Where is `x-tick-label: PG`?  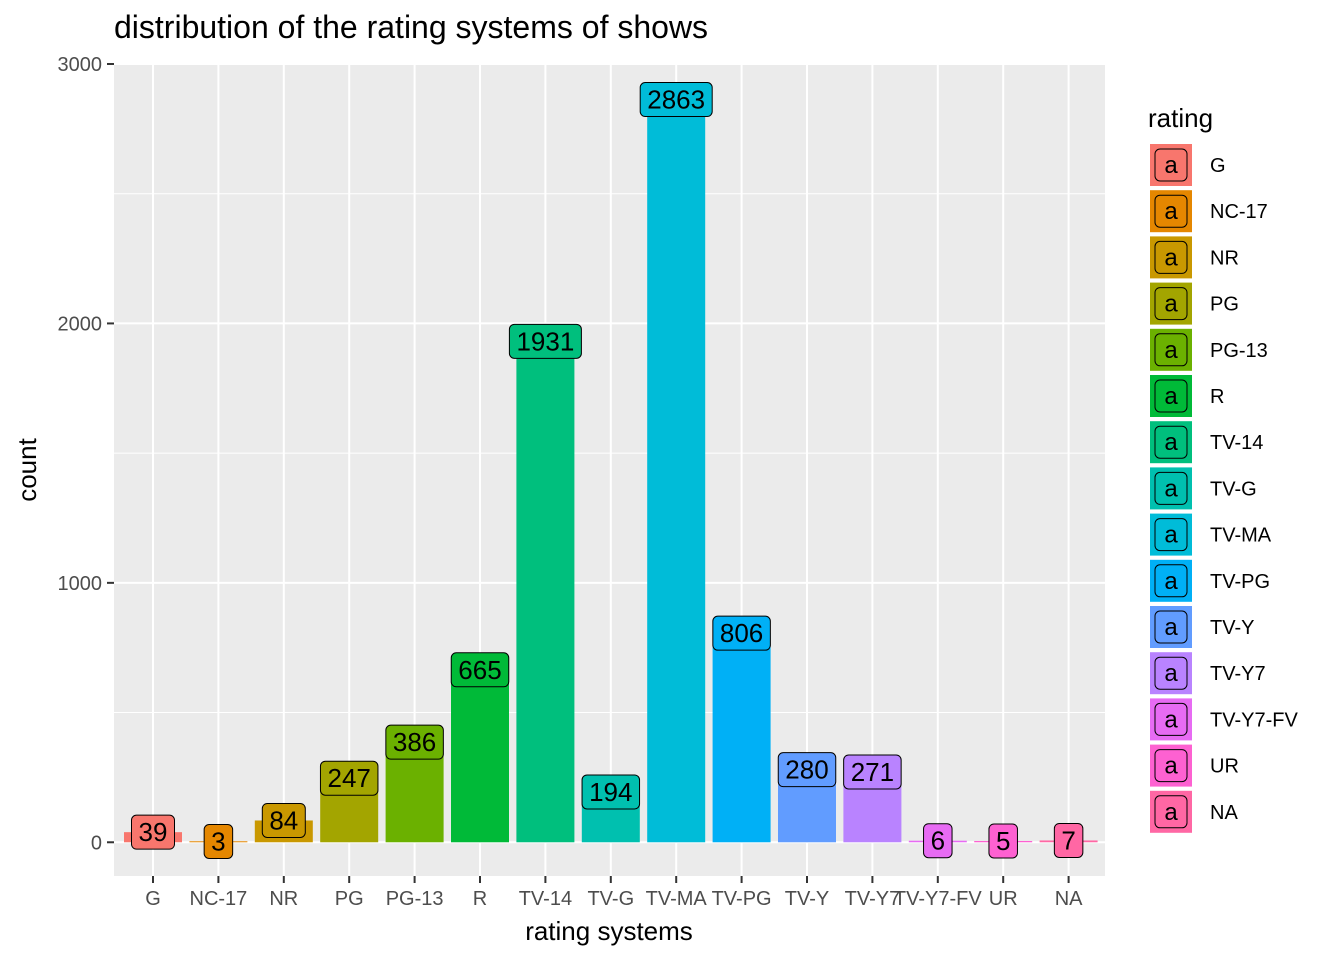 x-tick-label: PG is located at coordinates (349, 899).